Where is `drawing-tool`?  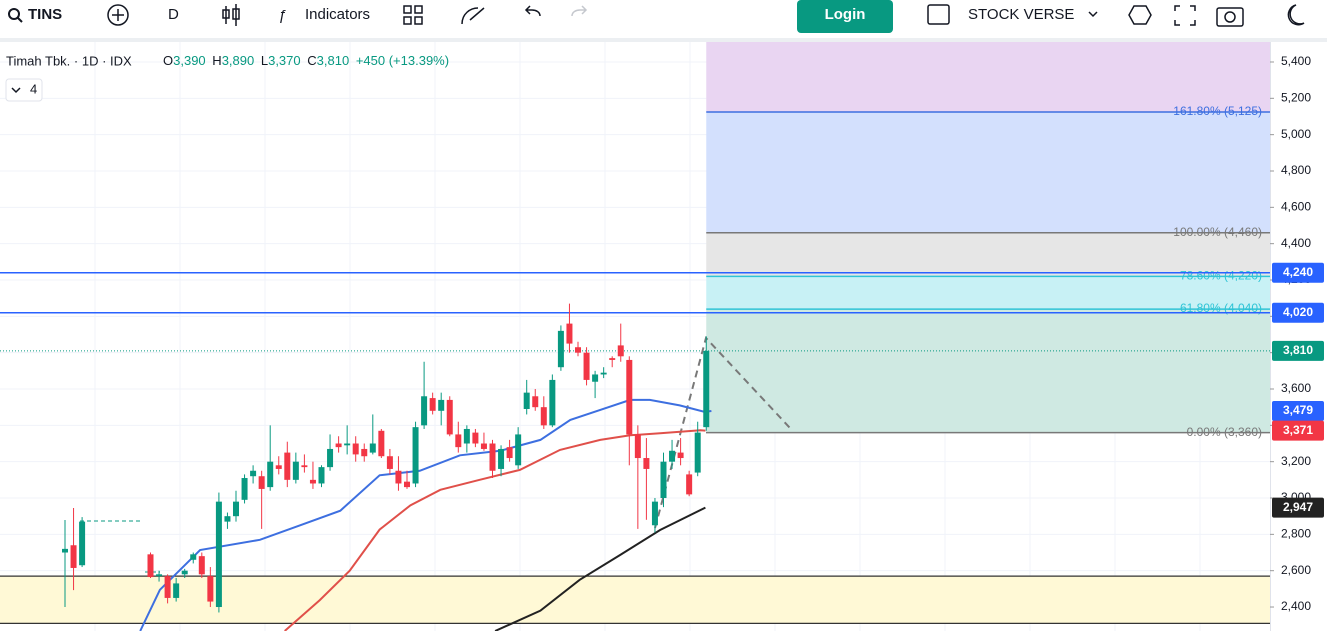 drawing-tool is located at coordinates (473, 16).